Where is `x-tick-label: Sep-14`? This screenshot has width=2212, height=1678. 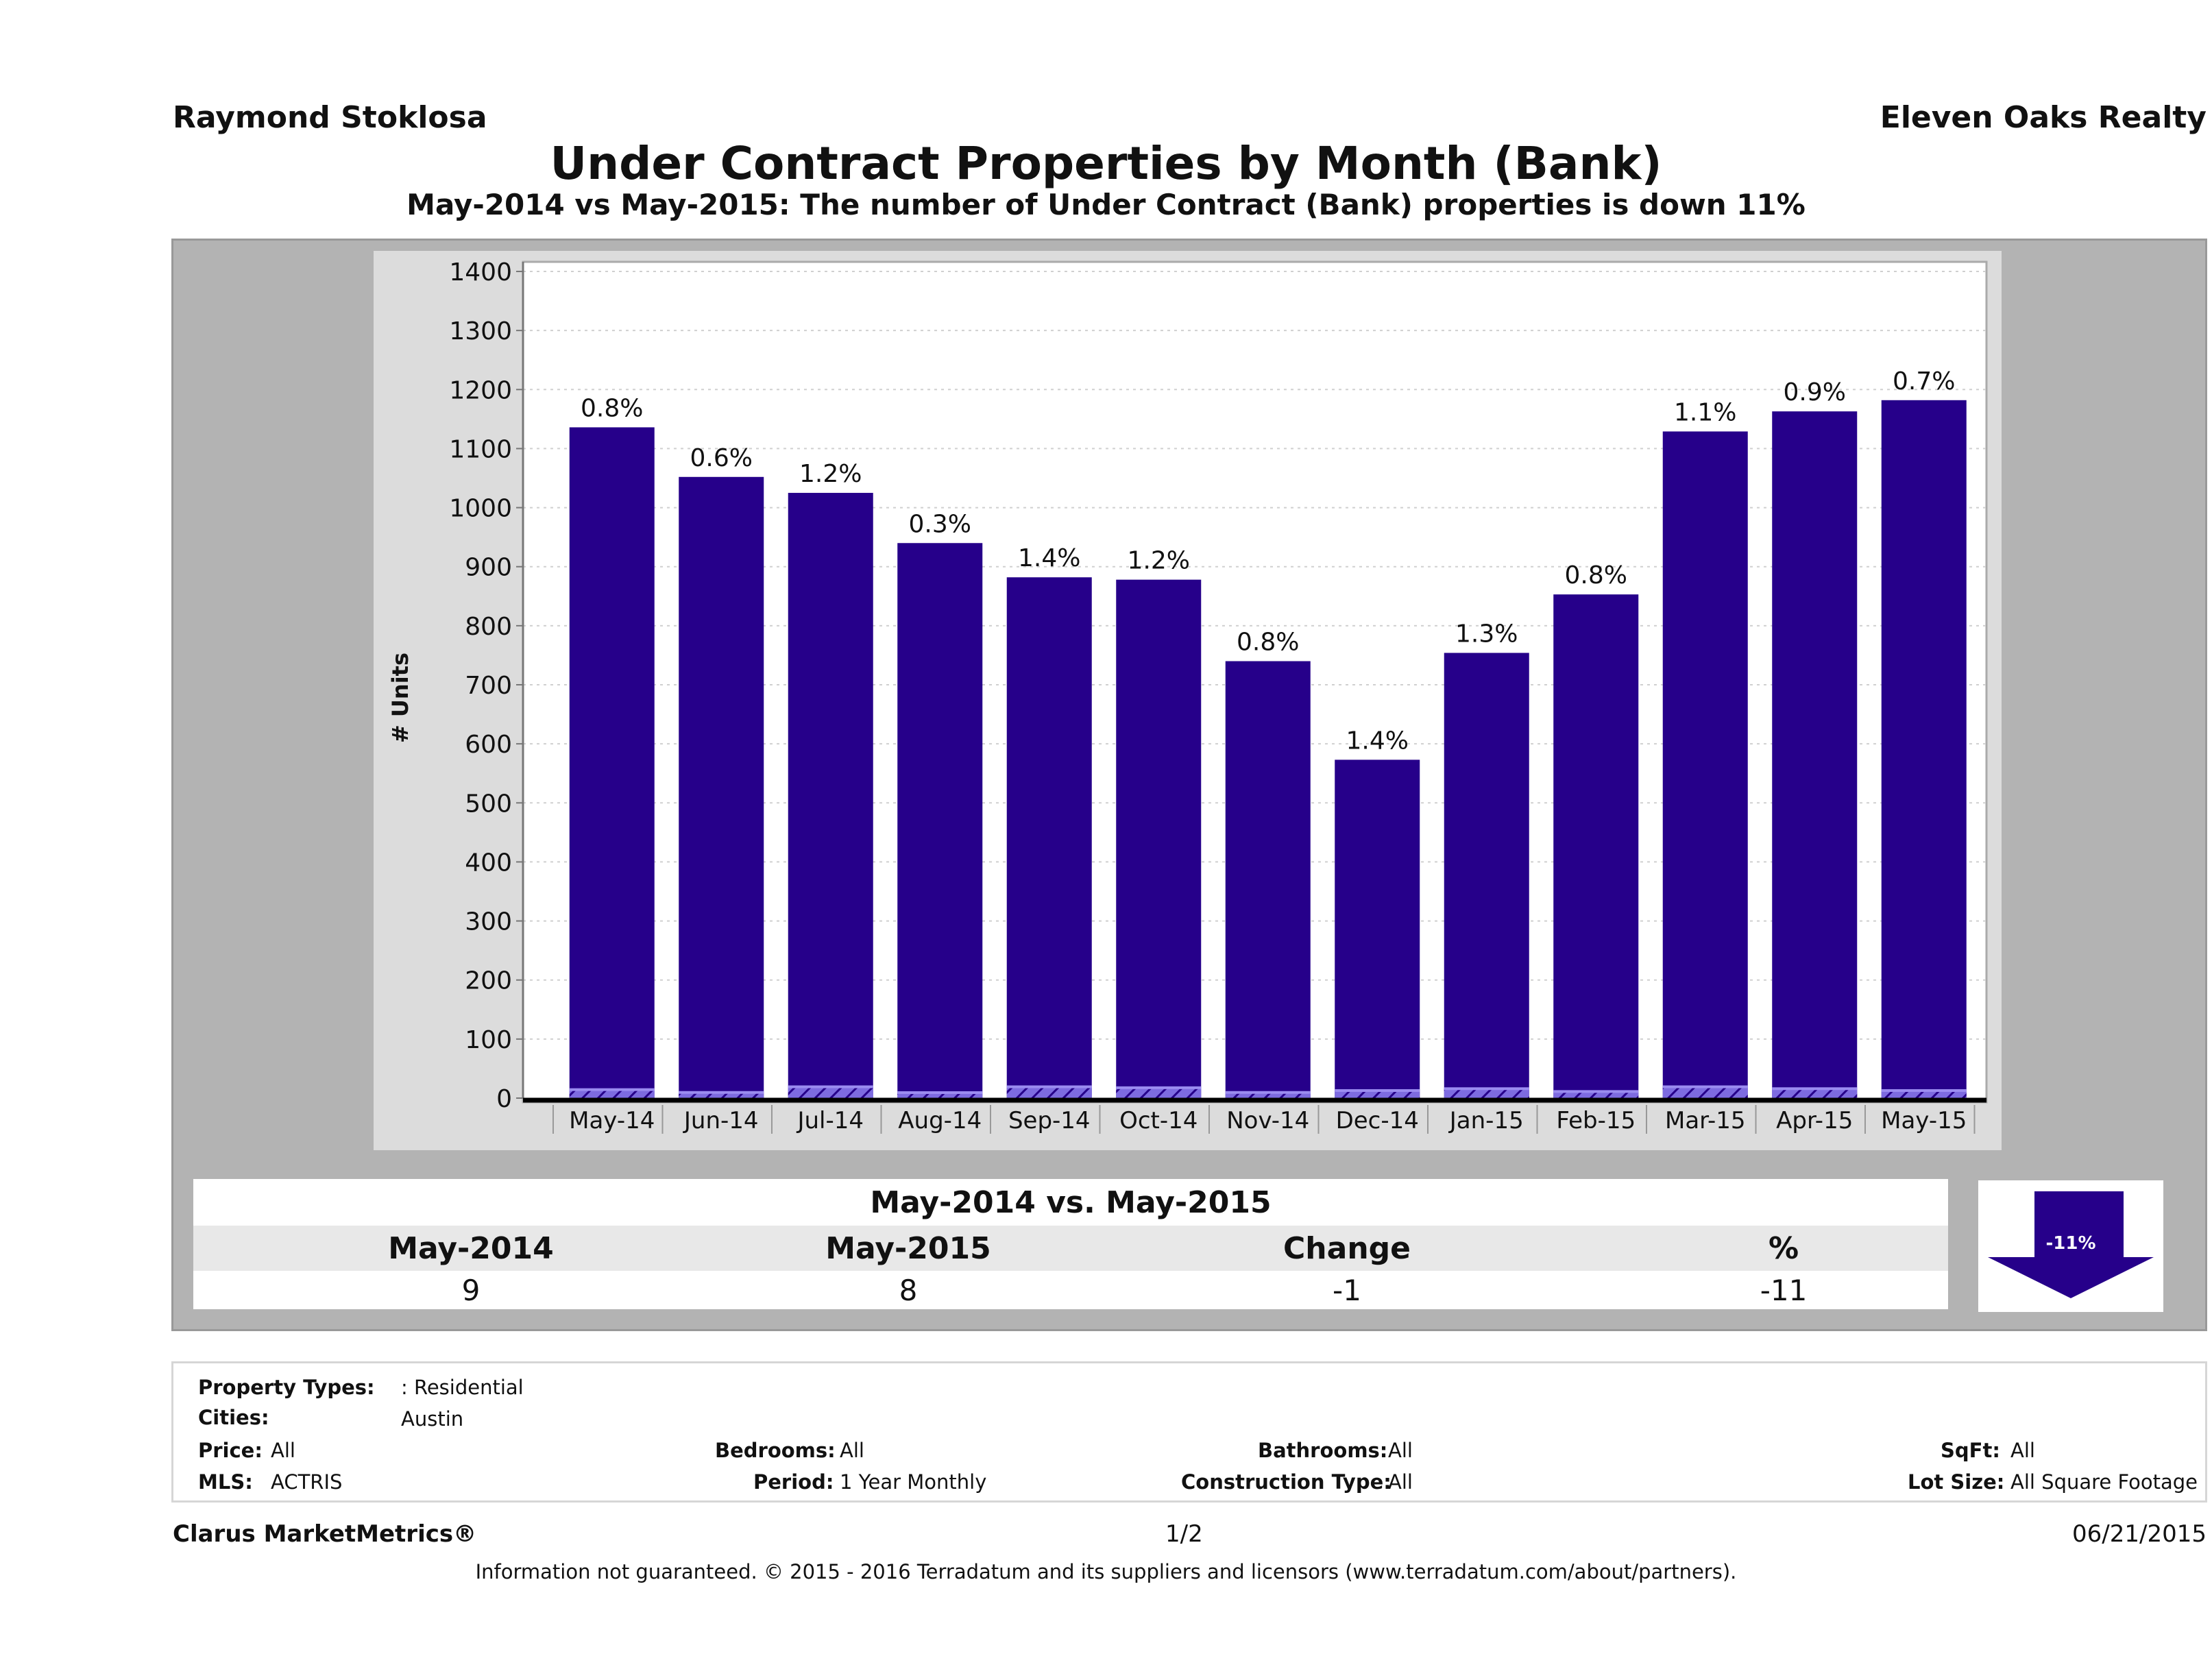
x-tick-label: Sep-14 is located at coordinates (1050, 1120).